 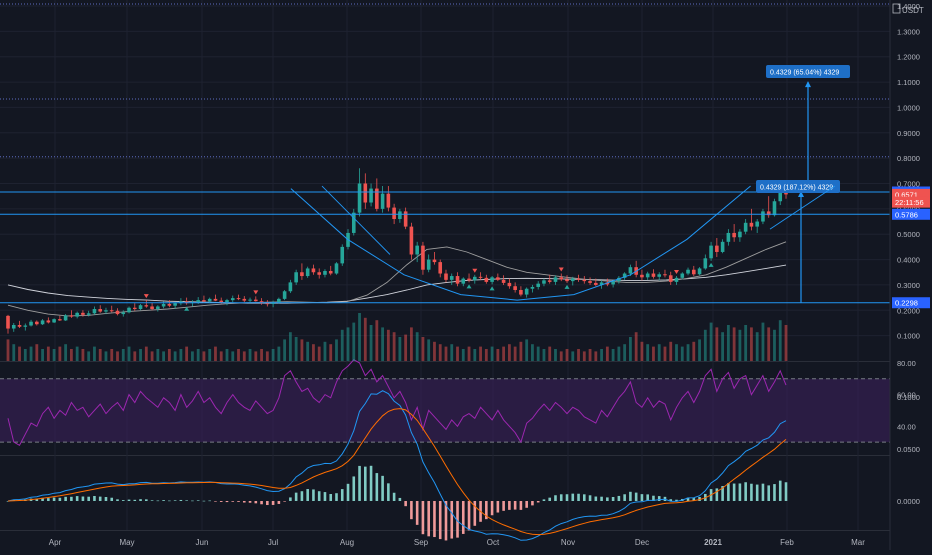 What do you see at coordinates (520, 243) in the screenshot?
I see `rounding-bottom-curve` at bounding box center [520, 243].